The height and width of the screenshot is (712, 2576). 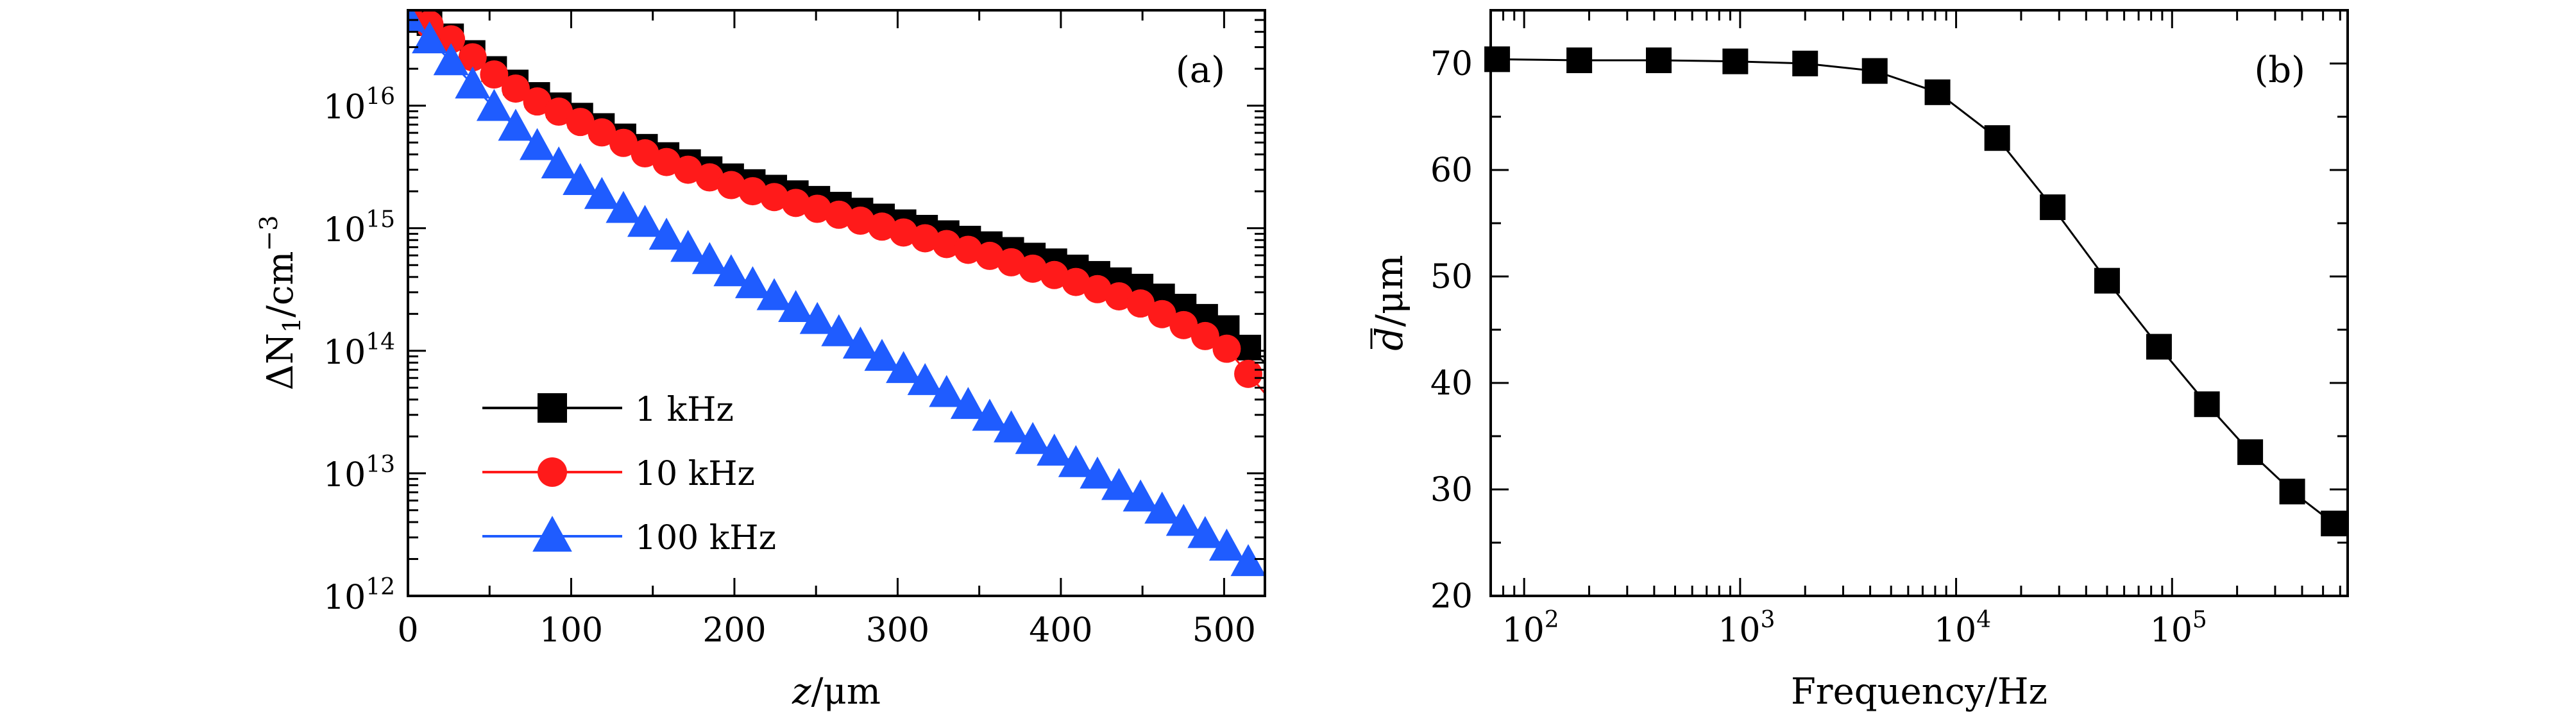 I want to click on y-tick-label: 1012, so click(x=359, y=595).